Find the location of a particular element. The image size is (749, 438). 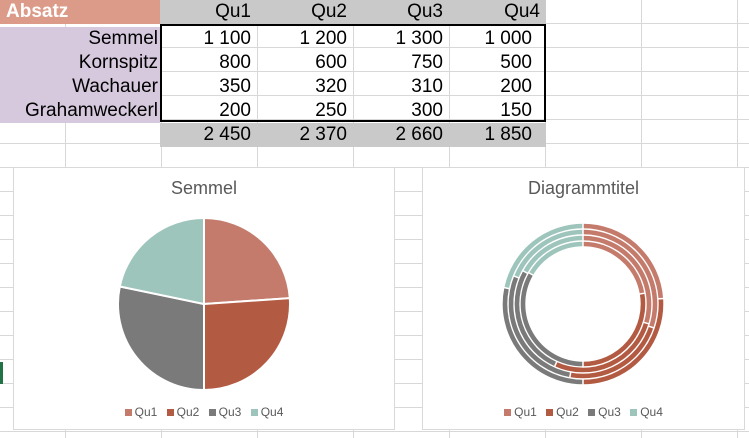

total-qu1: 2 450 is located at coordinates (208, 135).